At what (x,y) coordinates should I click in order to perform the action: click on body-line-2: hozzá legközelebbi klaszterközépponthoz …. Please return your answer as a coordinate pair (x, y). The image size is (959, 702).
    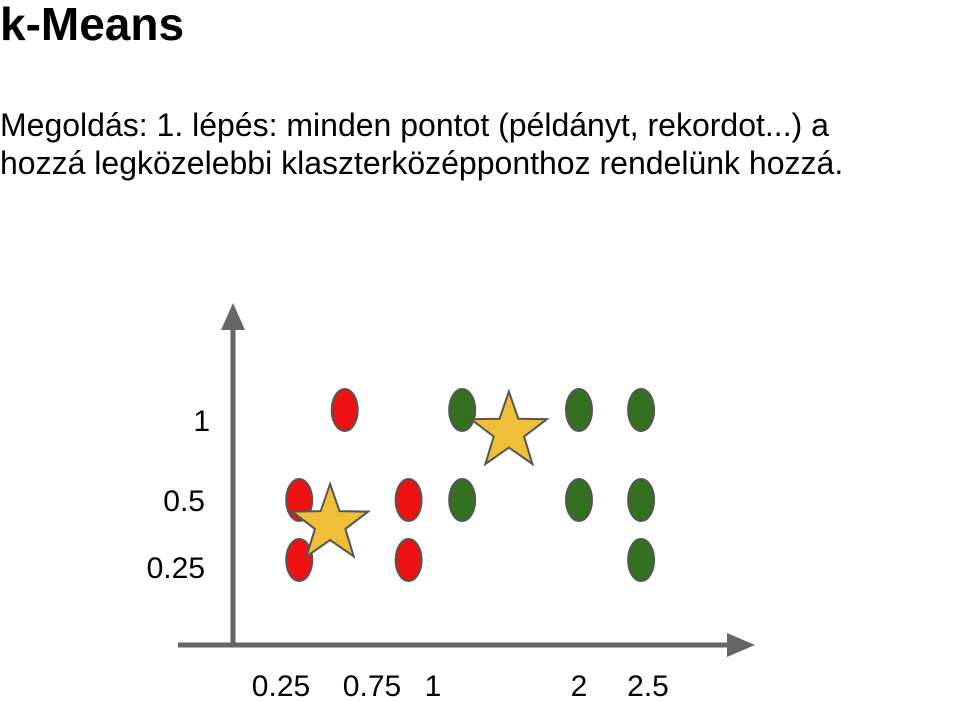
    Looking at the image, I should click on (422, 163).